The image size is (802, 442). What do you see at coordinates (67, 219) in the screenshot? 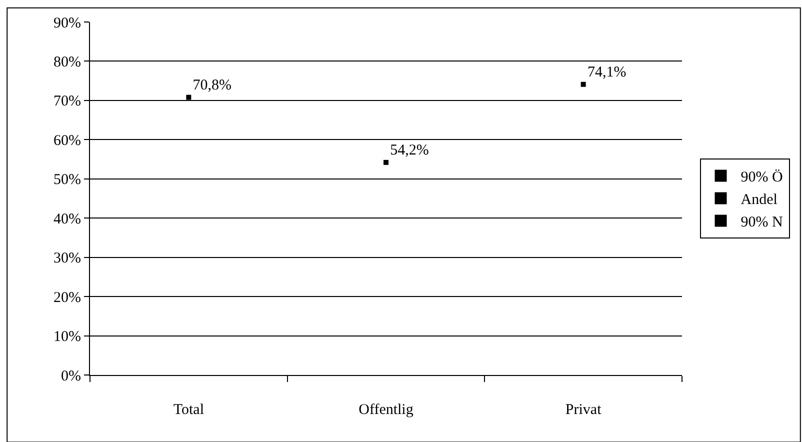
I see `y-tick-label: 40%` at bounding box center [67, 219].